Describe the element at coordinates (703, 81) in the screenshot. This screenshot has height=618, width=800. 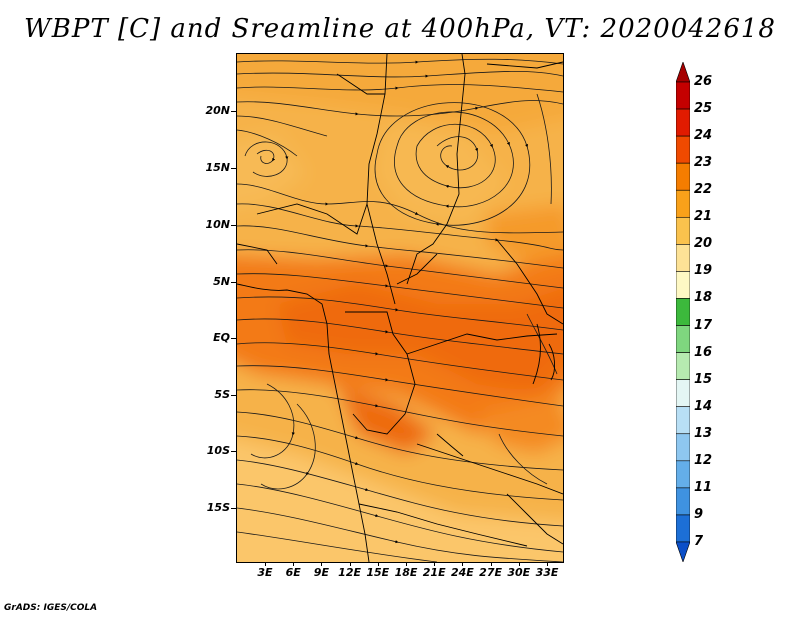
I see `colorbar-label: 26` at that location.